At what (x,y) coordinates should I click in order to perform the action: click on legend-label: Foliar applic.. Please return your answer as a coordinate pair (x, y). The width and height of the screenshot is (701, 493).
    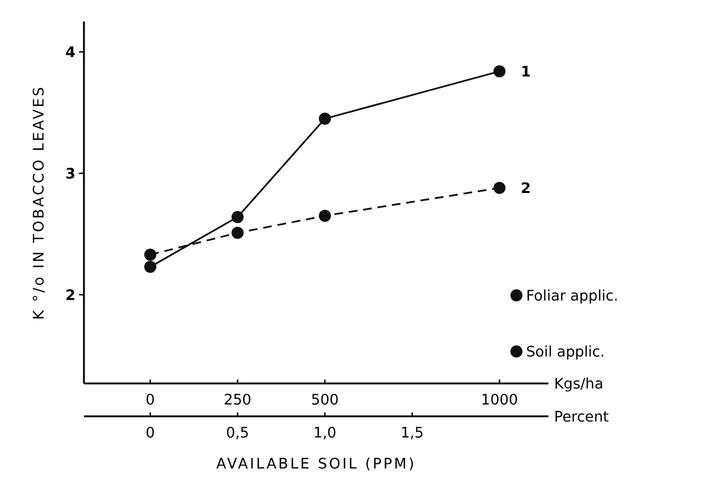
    Looking at the image, I should click on (572, 296).